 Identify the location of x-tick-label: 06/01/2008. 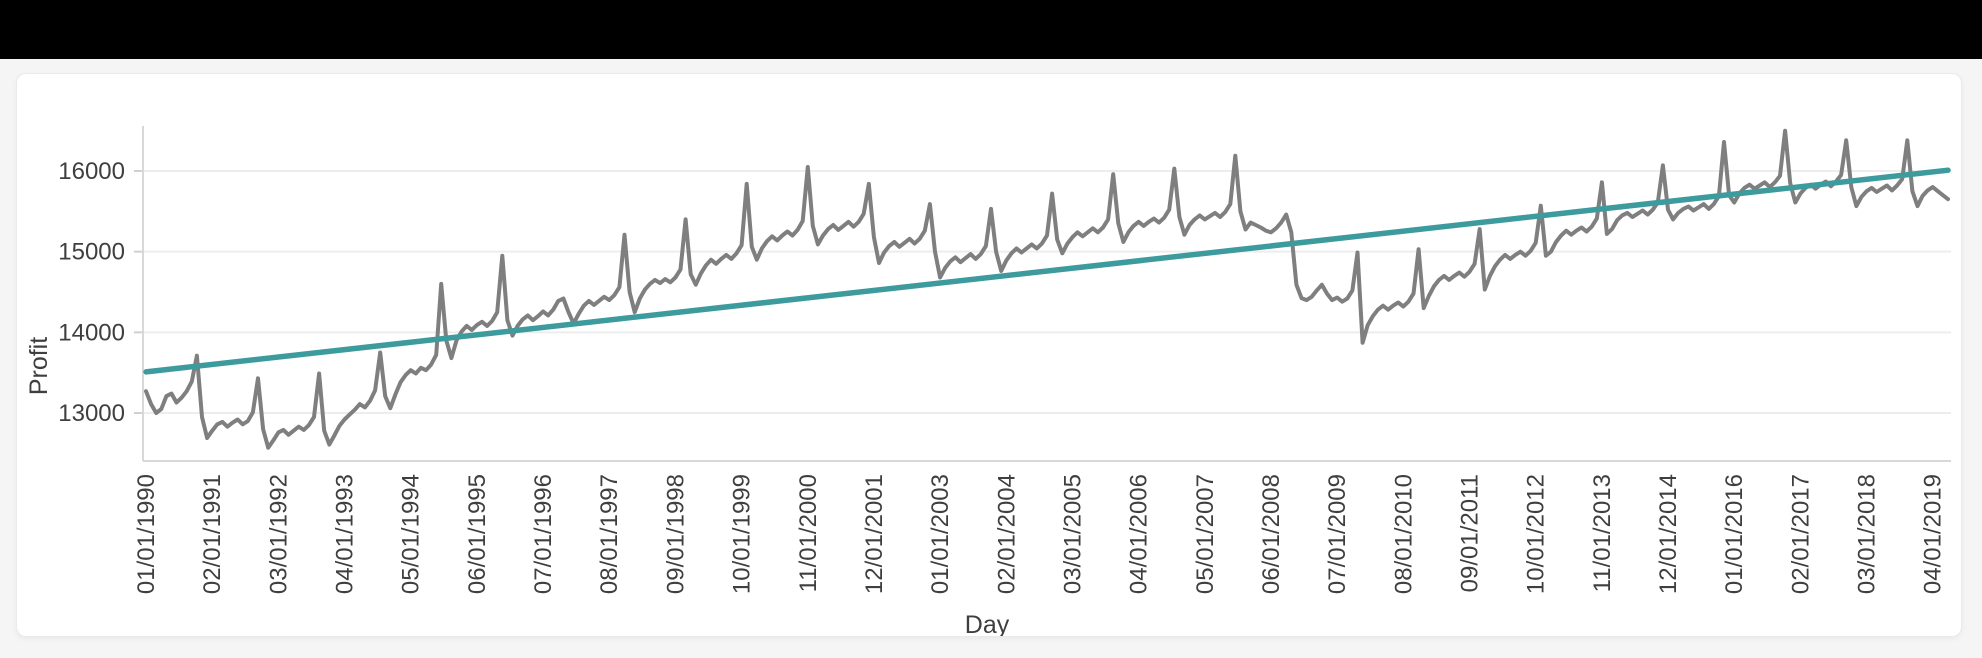
(1271, 534).